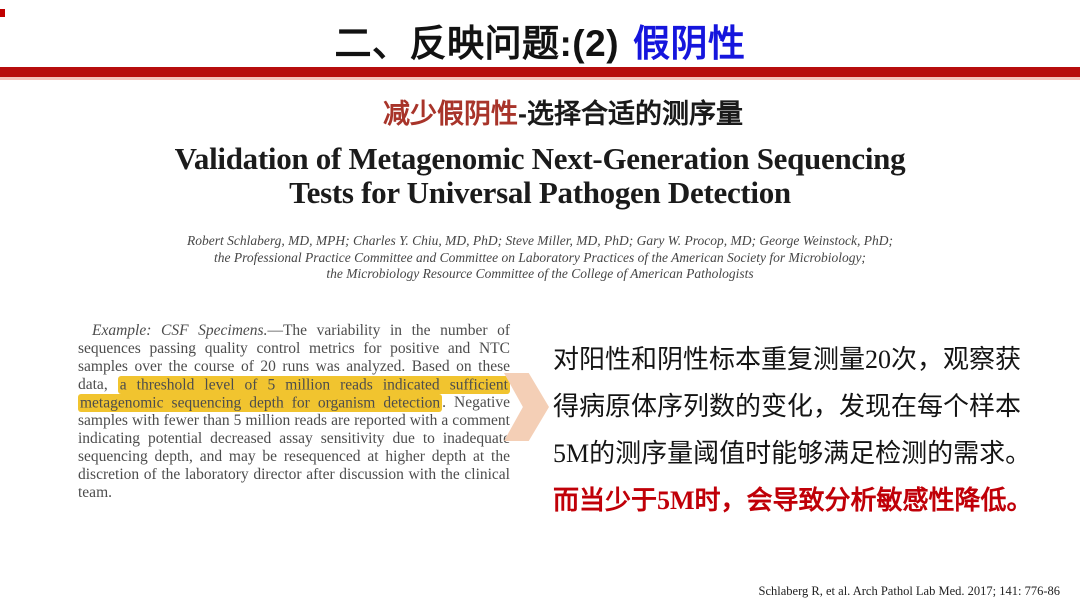 This screenshot has height=608, width=1080. What do you see at coordinates (526, 407) in the screenshot?
I see `right-chevron-arrow` at bounding box center [526, 407].